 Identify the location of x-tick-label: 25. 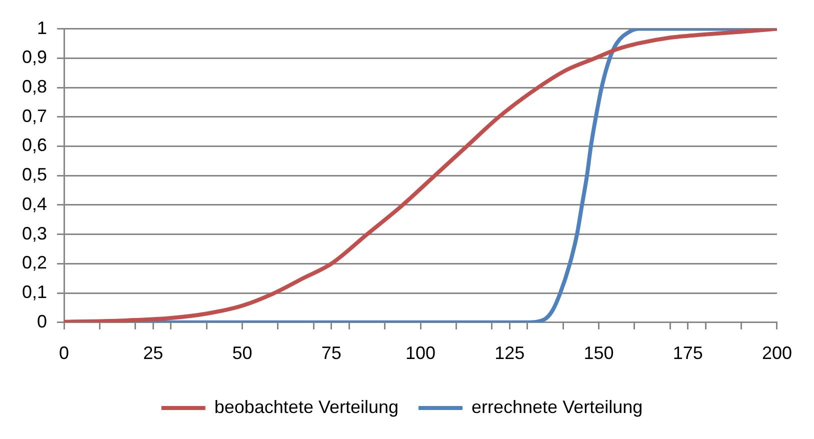
(153, 353).